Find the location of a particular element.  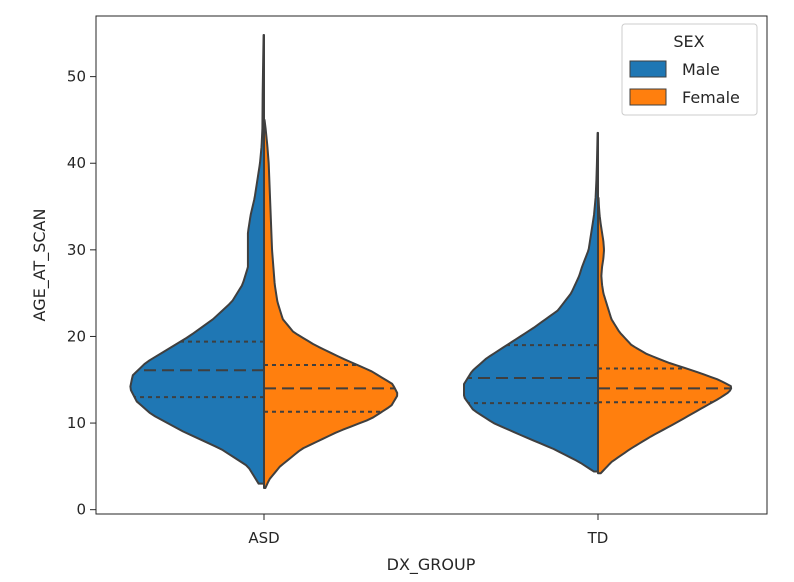

legend-label-female: Female is located at coordinates (711, 97).